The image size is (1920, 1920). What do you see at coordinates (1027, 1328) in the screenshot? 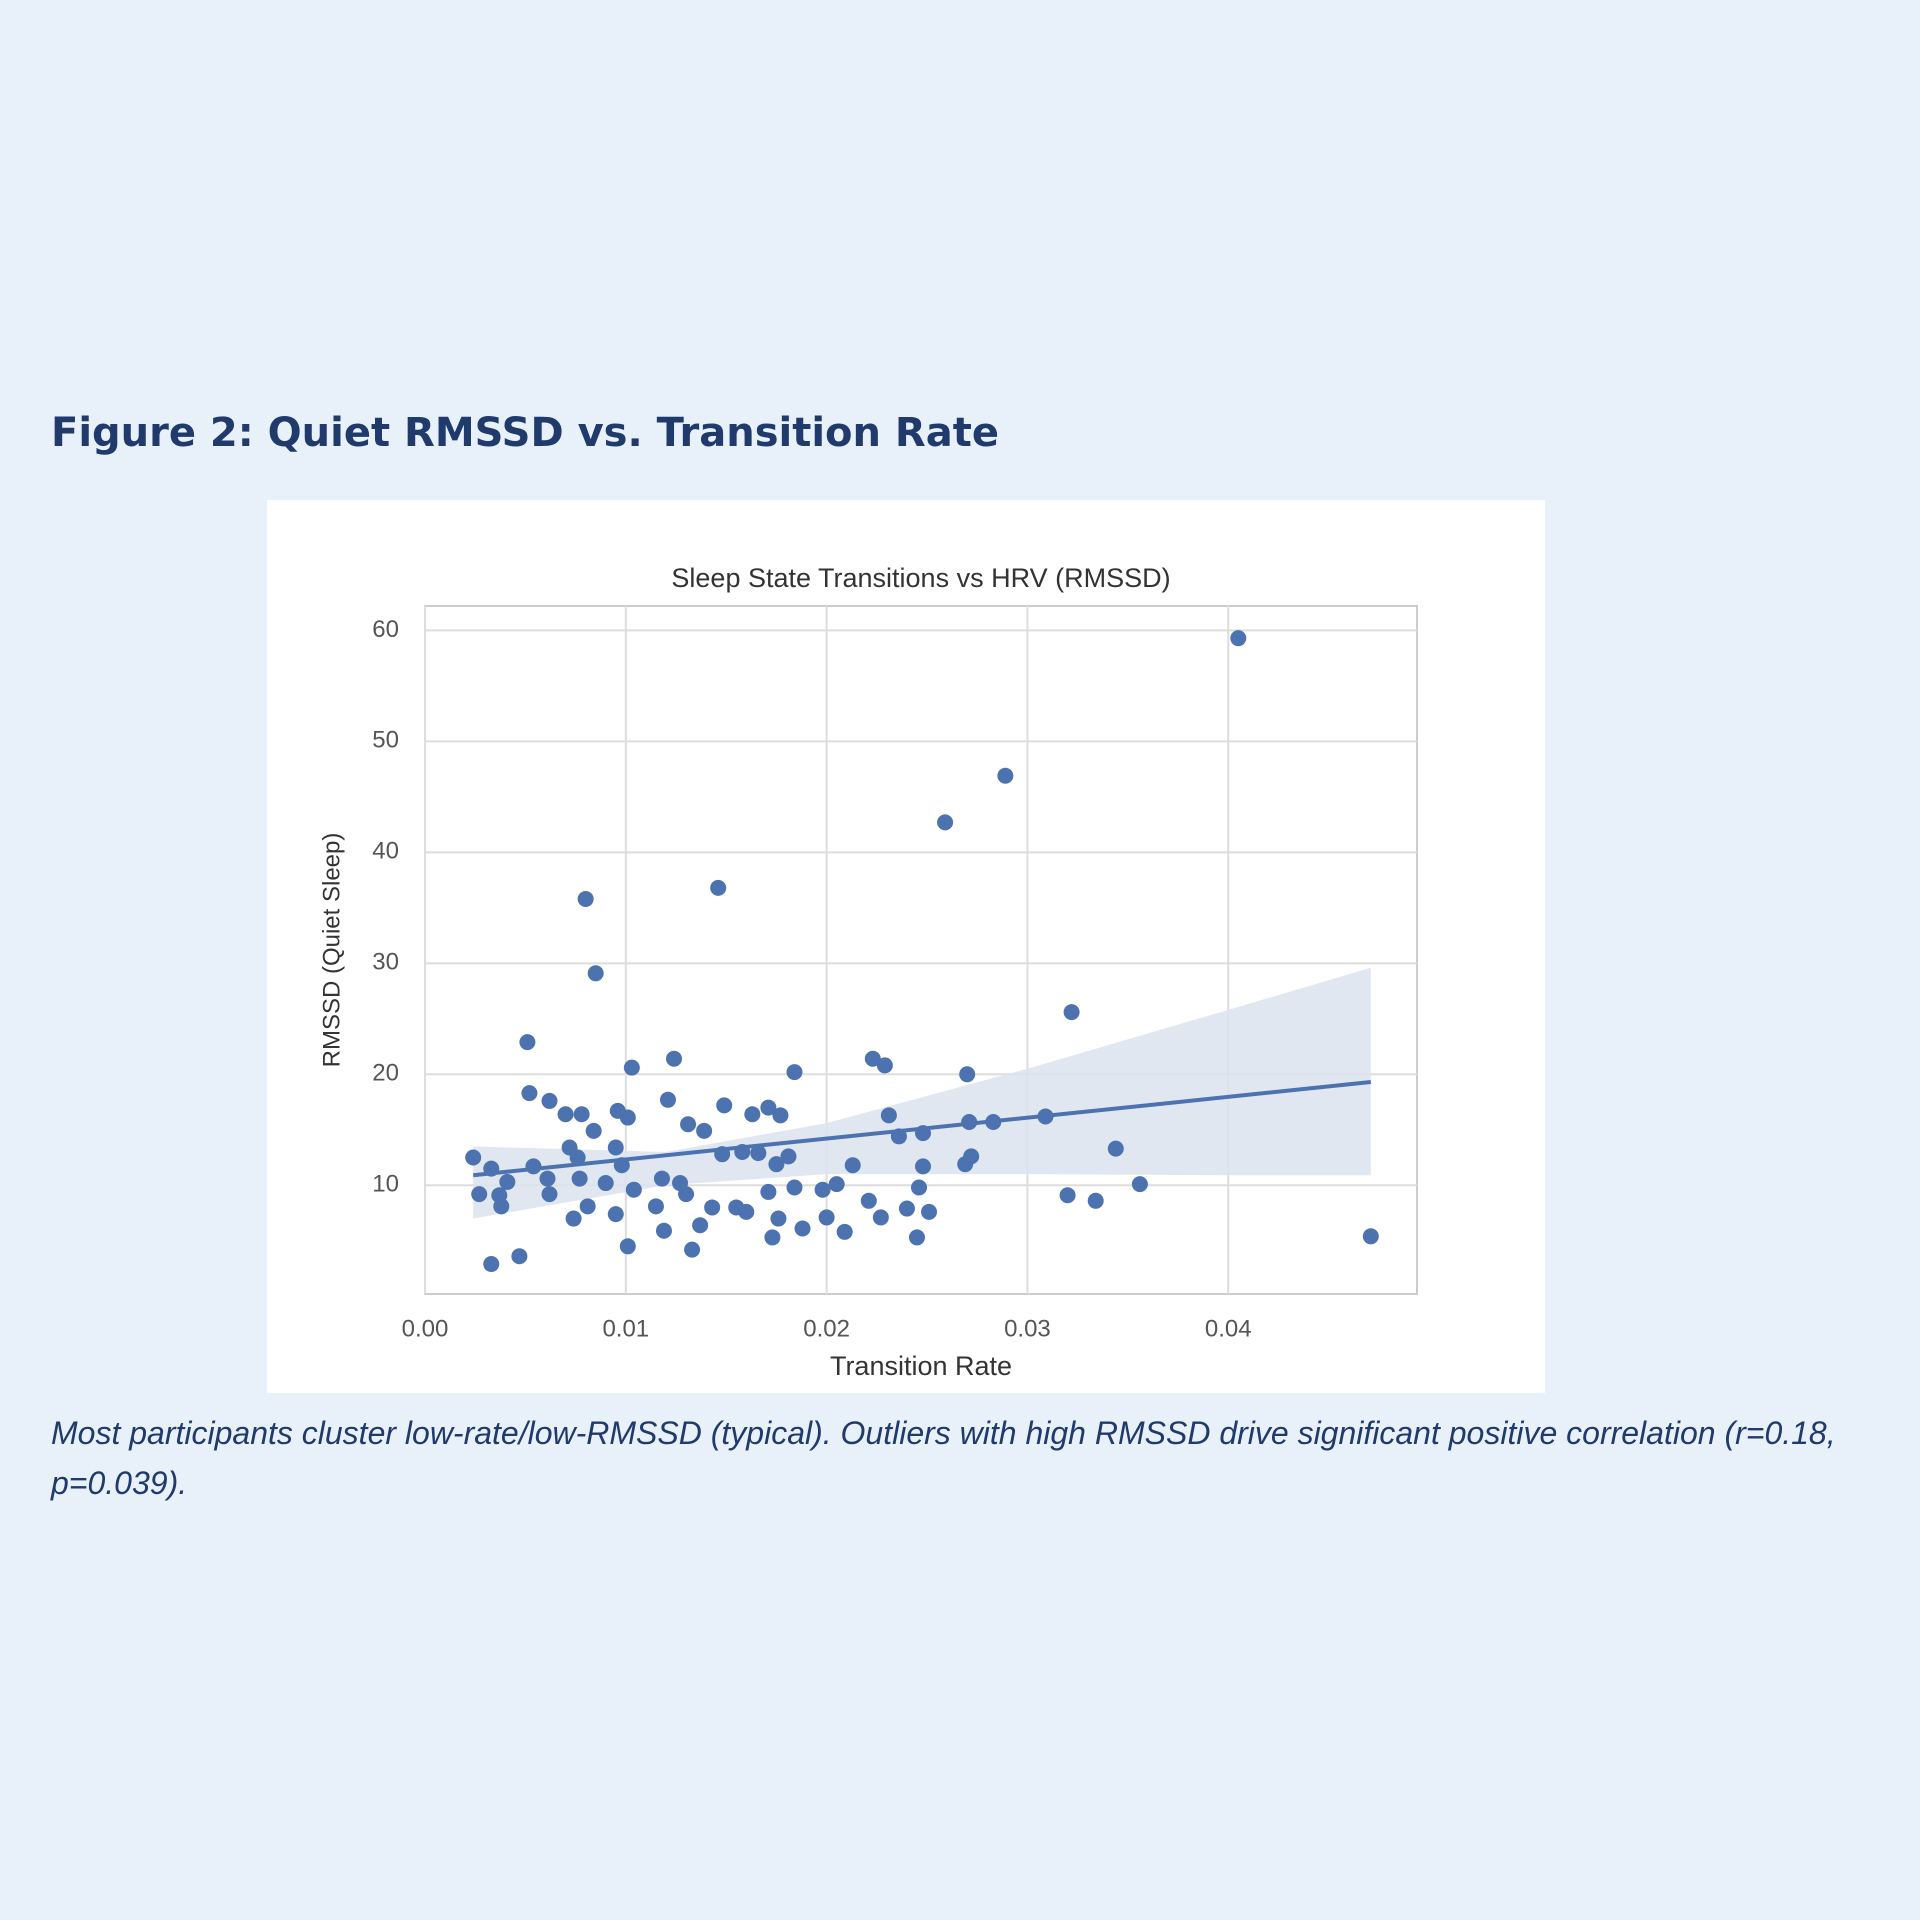
I see `x-tick-label: 0.03` at bounding box center [1027, 1328].